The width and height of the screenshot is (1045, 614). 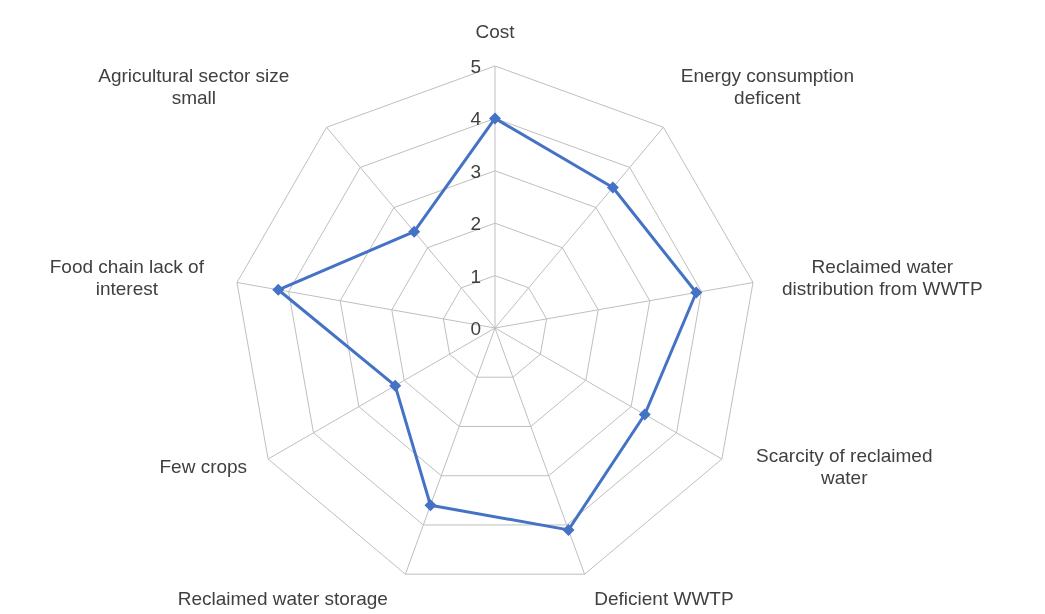 I want to click on y-tick-label: 2, so click(x=475, y=224).